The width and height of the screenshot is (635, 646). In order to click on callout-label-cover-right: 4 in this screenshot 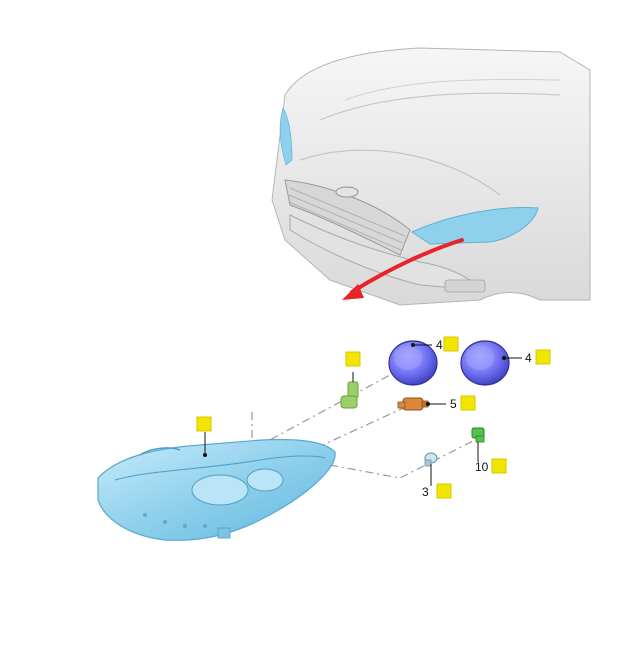, I will do `click(528, 358)`.